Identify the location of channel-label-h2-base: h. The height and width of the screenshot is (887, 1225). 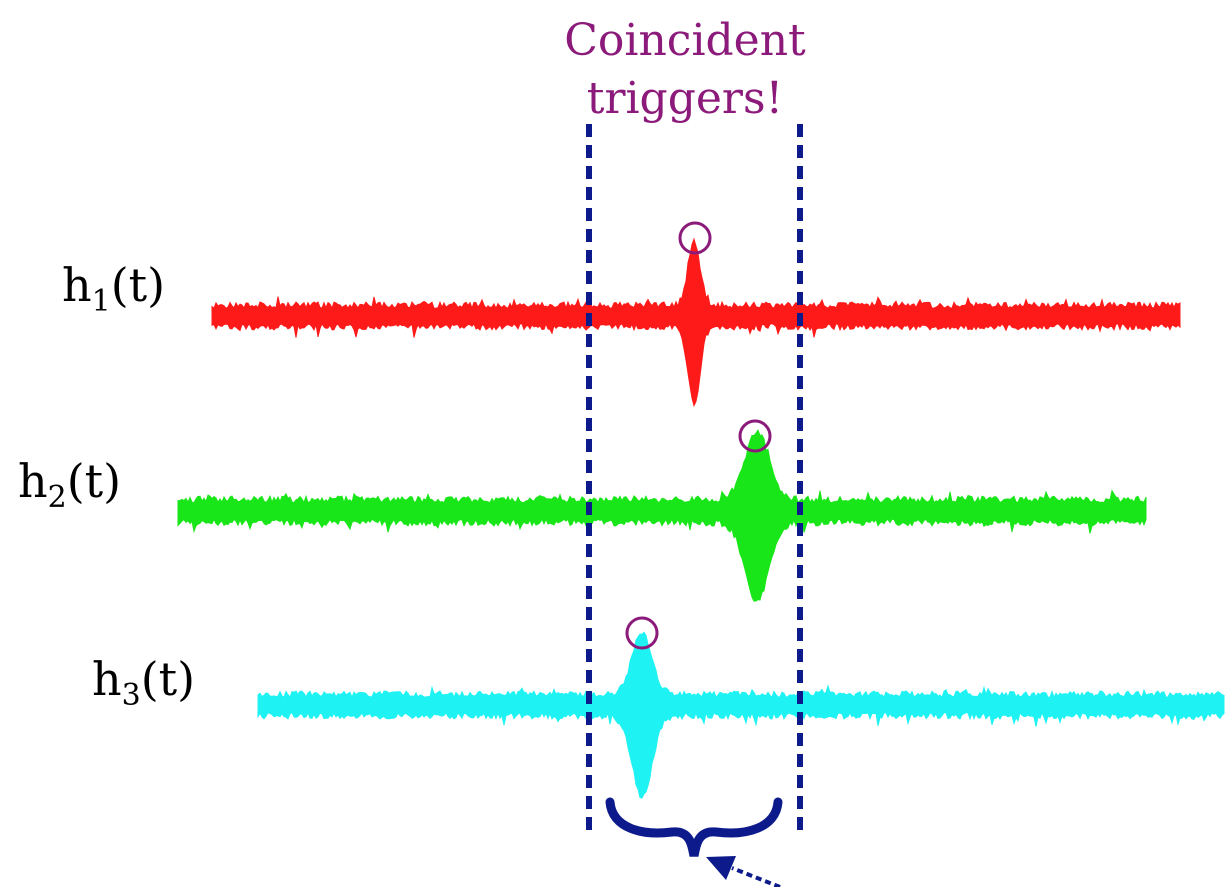
(33, 481).